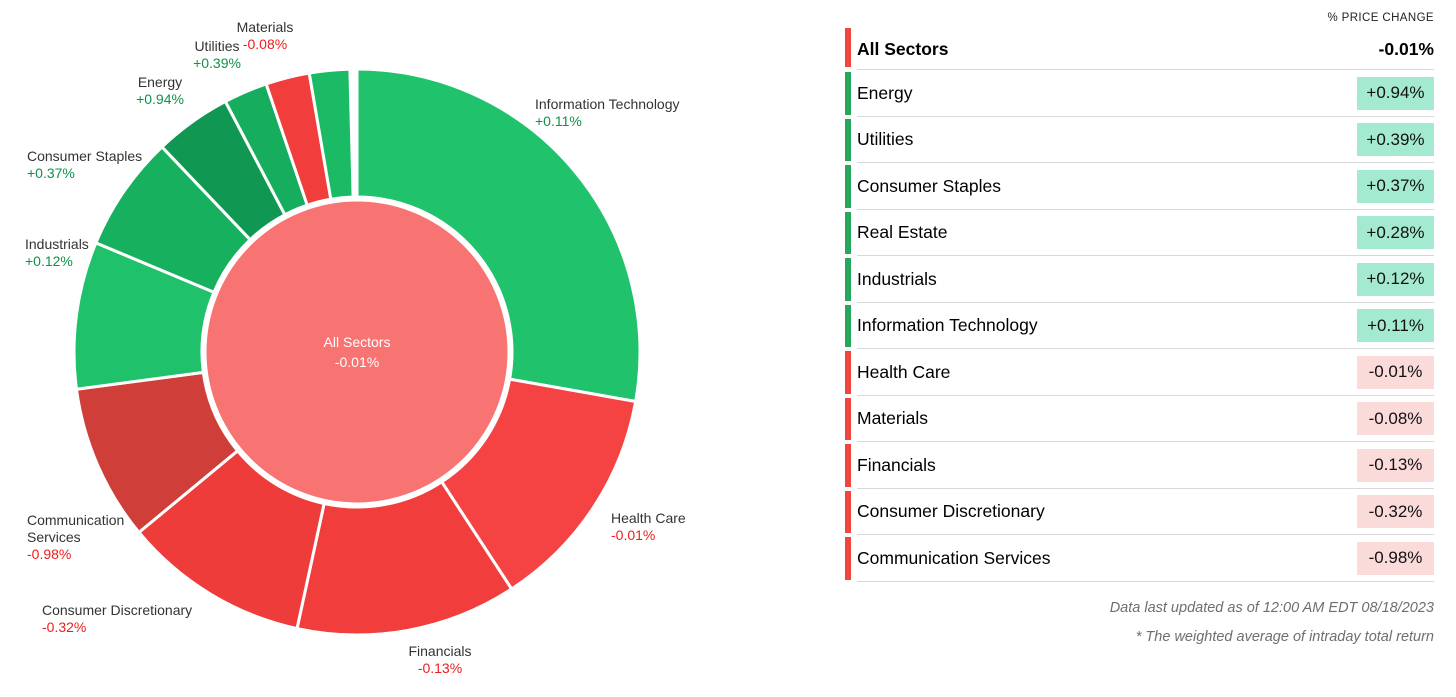  I want to click on row-sector-label: Energy, so click(885, 92).